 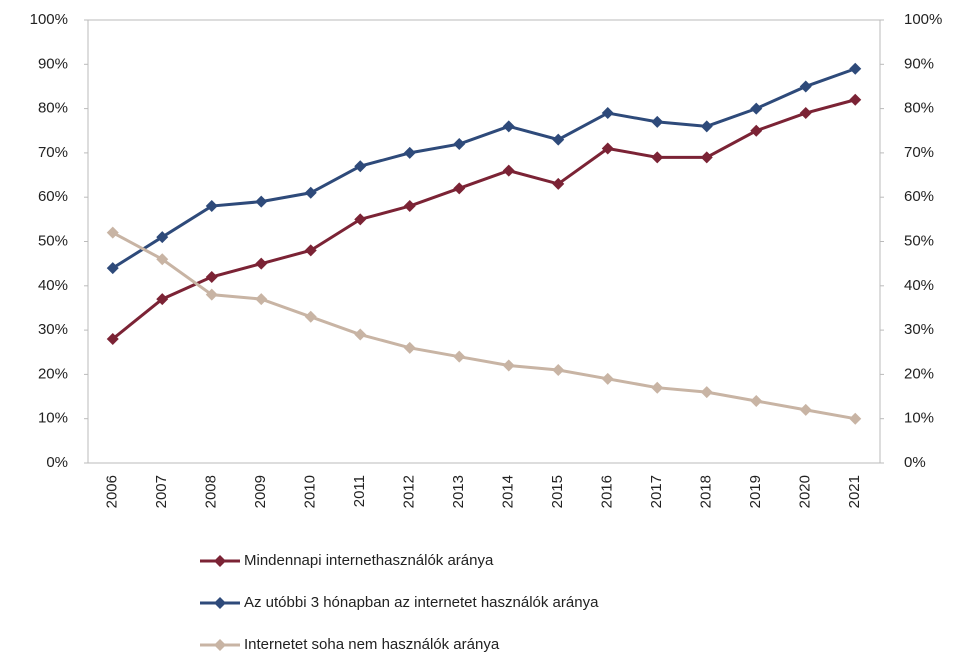 I want to click on y2-tick-label: 40%, so click(x=919, y=285).